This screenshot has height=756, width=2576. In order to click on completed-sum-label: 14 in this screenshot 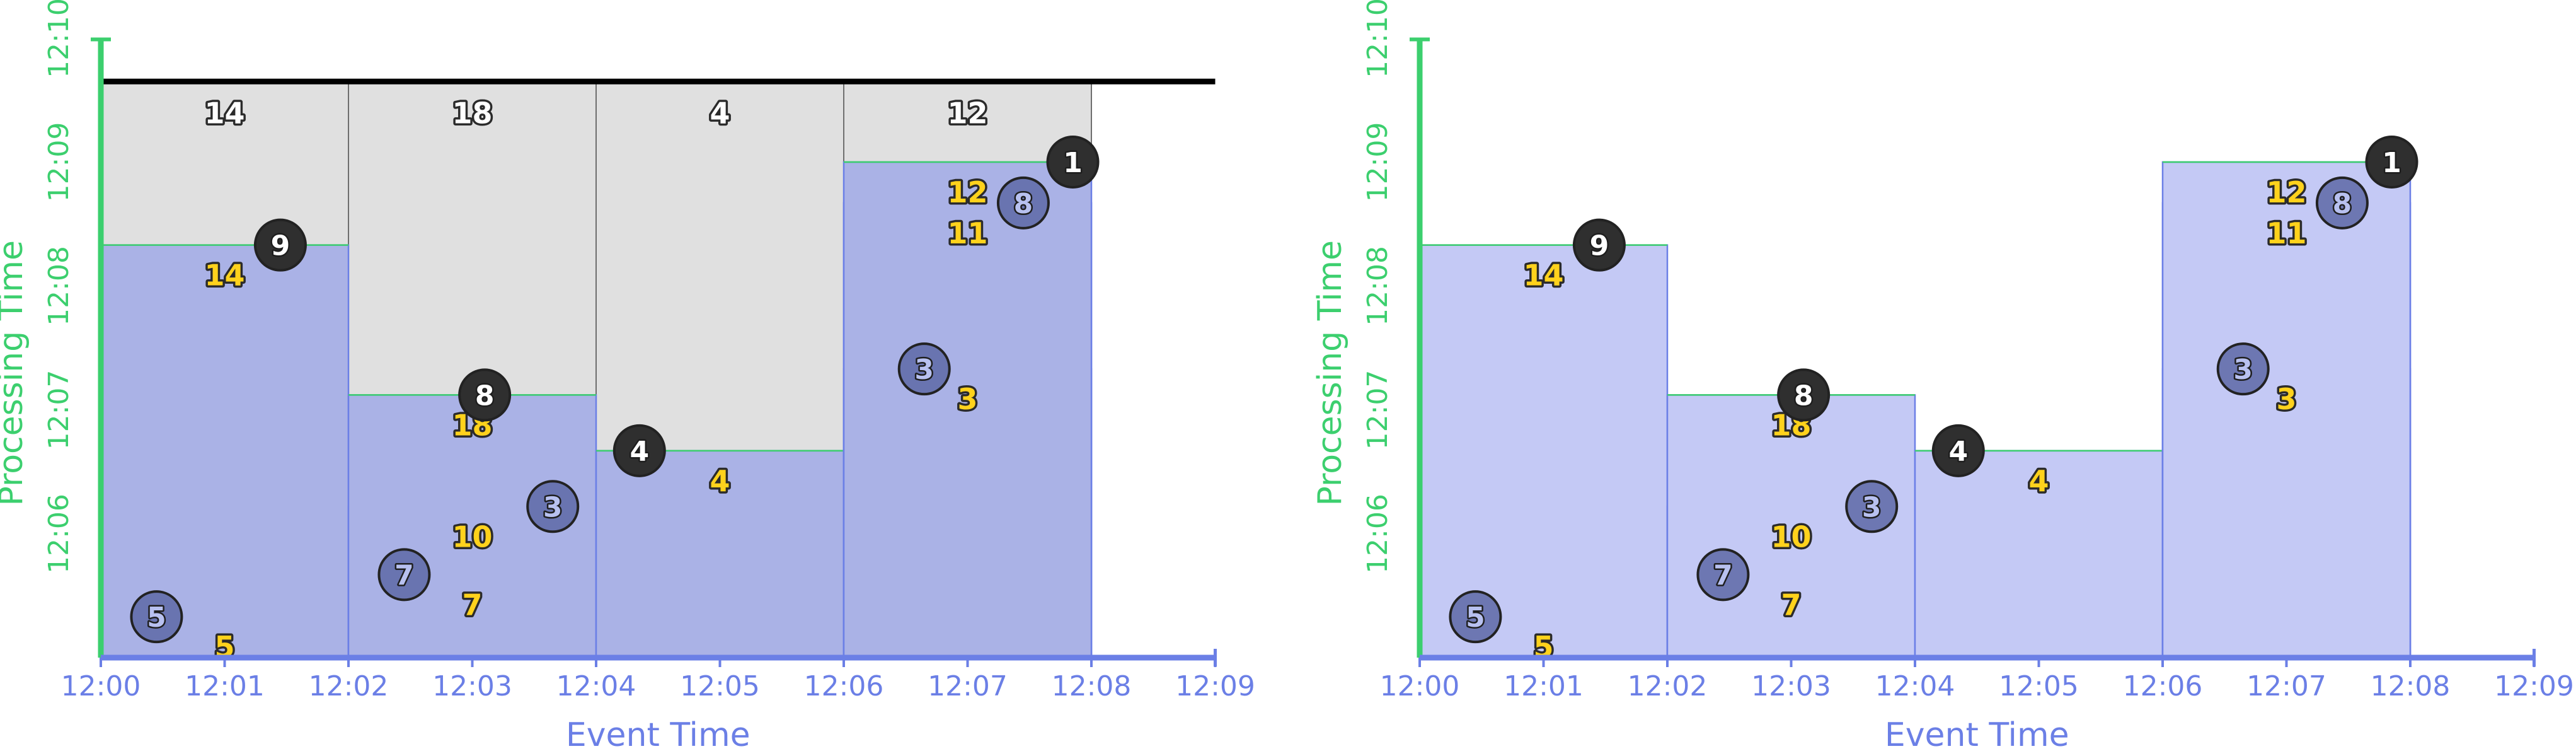, I will do `click(224, 113)`.